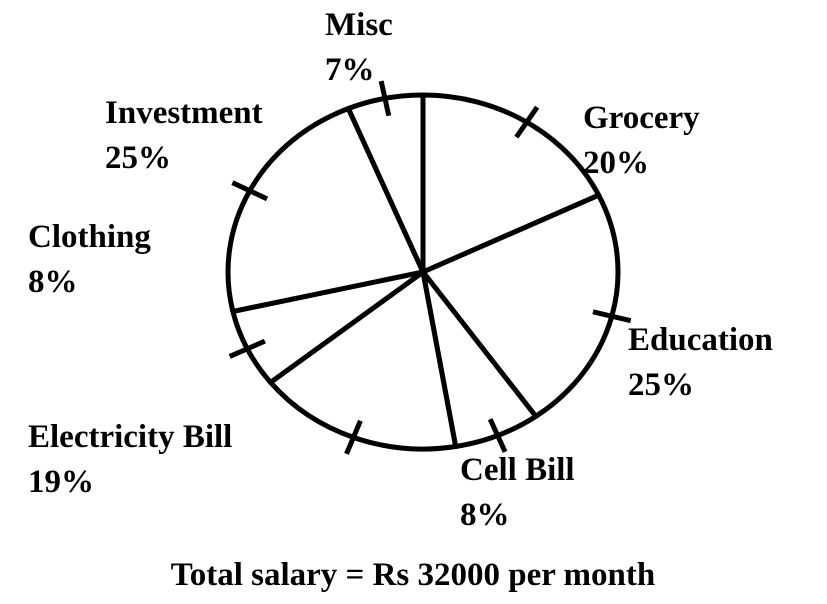  Describe the element at coordinates (700, 340) in the screenshot. I see `slice-label: Education` at that location.